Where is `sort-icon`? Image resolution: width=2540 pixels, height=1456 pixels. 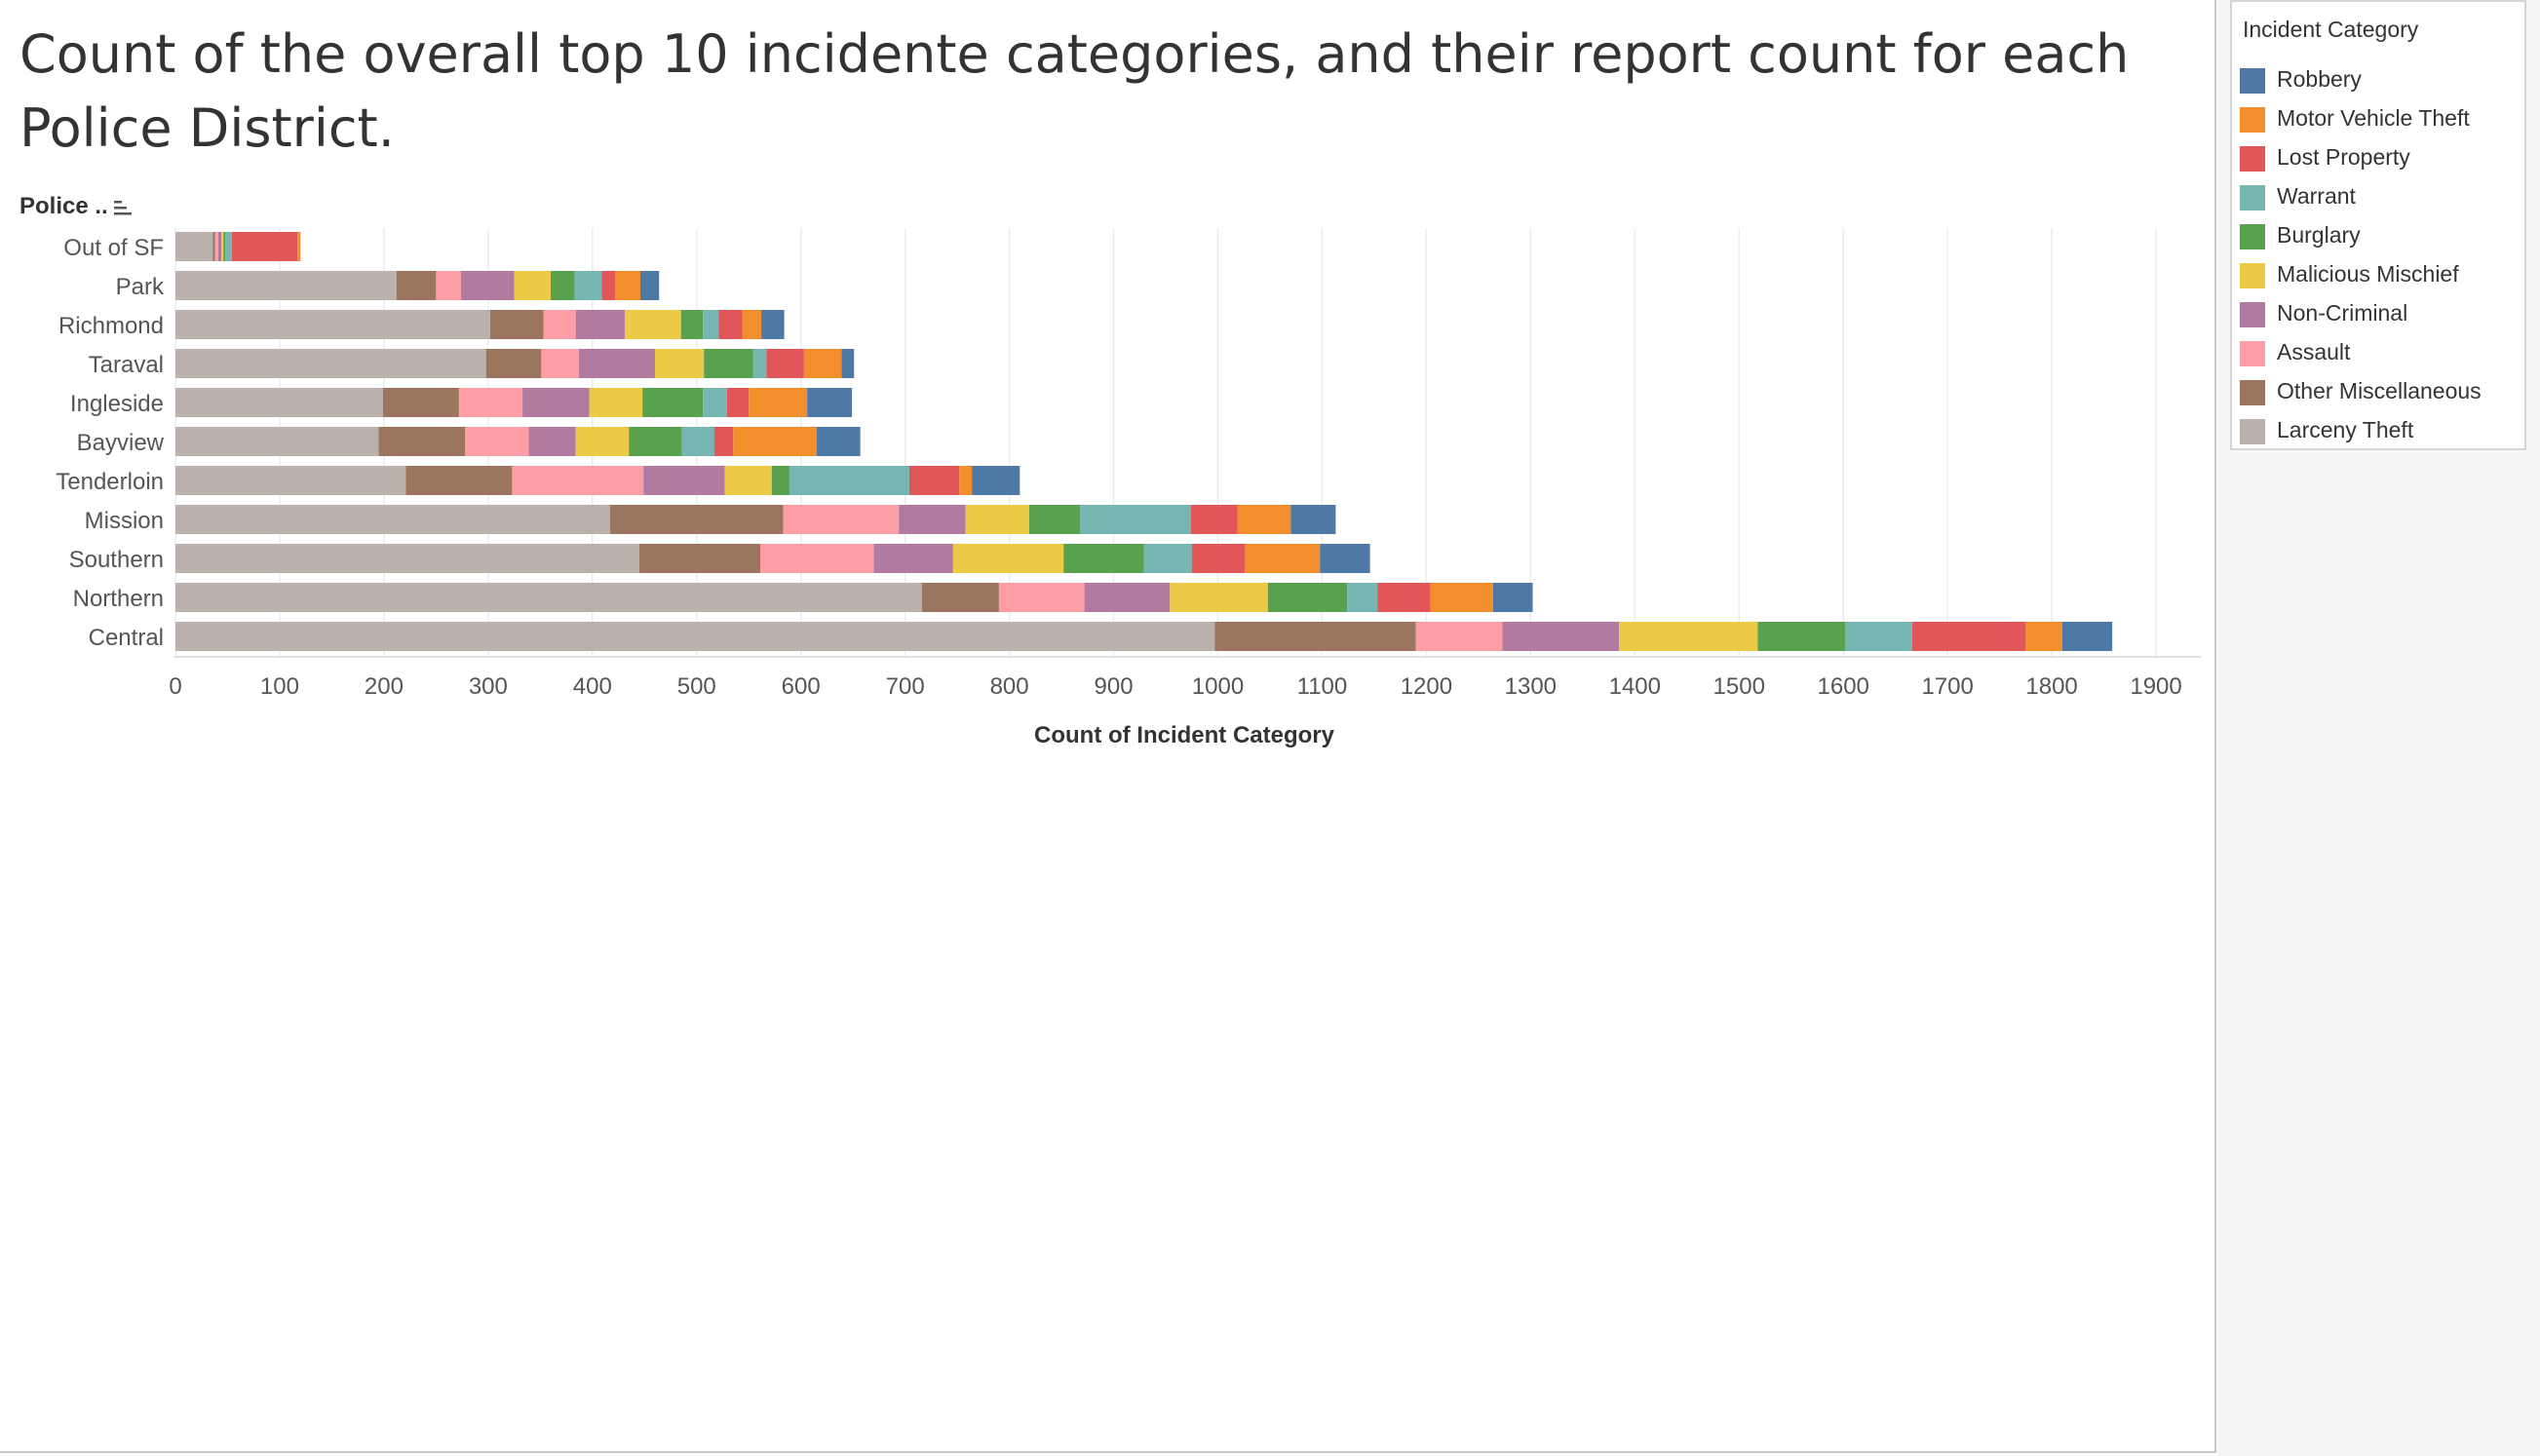 sort-icon is located at coordinates (123, 208).